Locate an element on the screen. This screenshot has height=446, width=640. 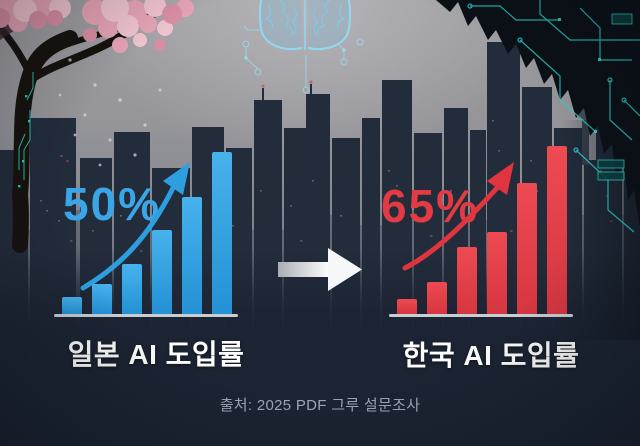
brain-icon is located at coordinates (303, 47).